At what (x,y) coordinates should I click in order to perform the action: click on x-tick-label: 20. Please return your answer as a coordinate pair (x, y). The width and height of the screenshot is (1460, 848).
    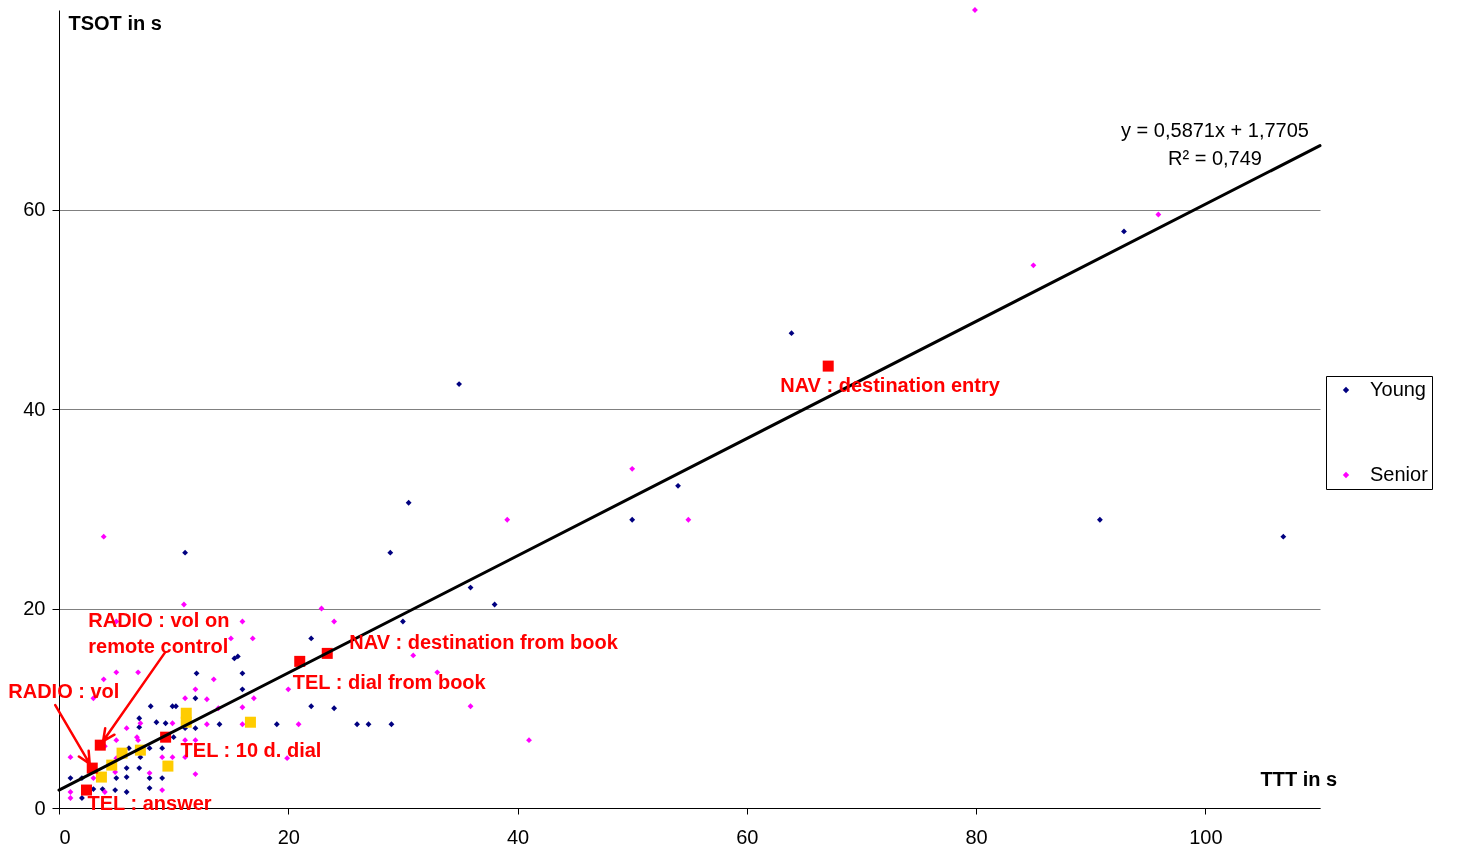
    Looking at the image, I should click on (288, 836).